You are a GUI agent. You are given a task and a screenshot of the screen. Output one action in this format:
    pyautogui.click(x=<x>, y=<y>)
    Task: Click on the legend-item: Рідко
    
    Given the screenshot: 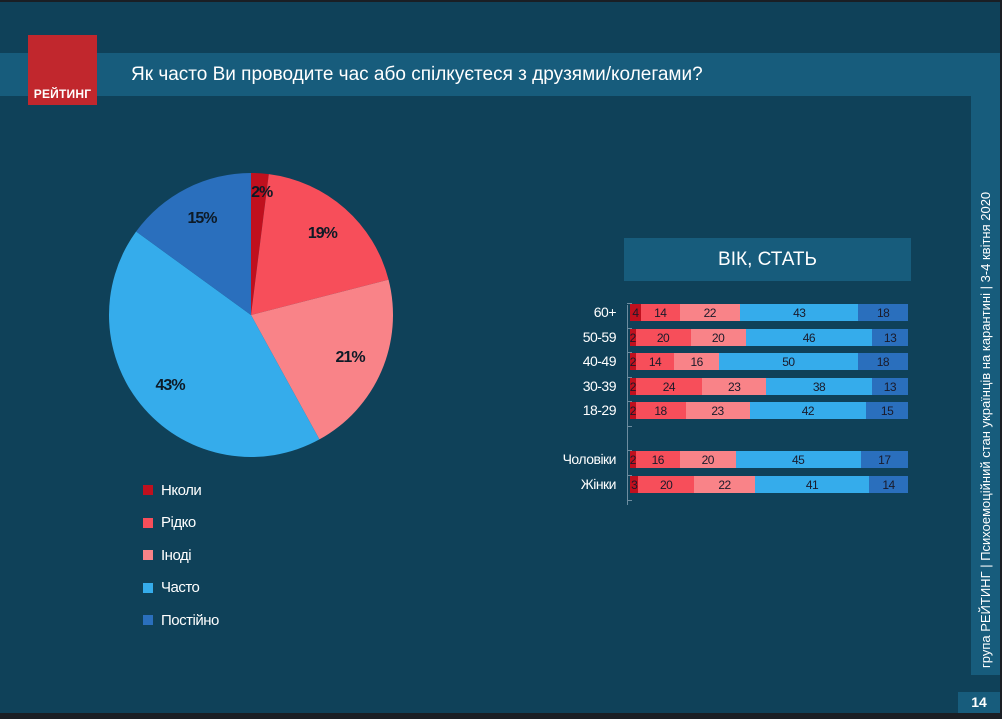 What is the action you would take?
    pyautogui.click(x=181, y=523)
    